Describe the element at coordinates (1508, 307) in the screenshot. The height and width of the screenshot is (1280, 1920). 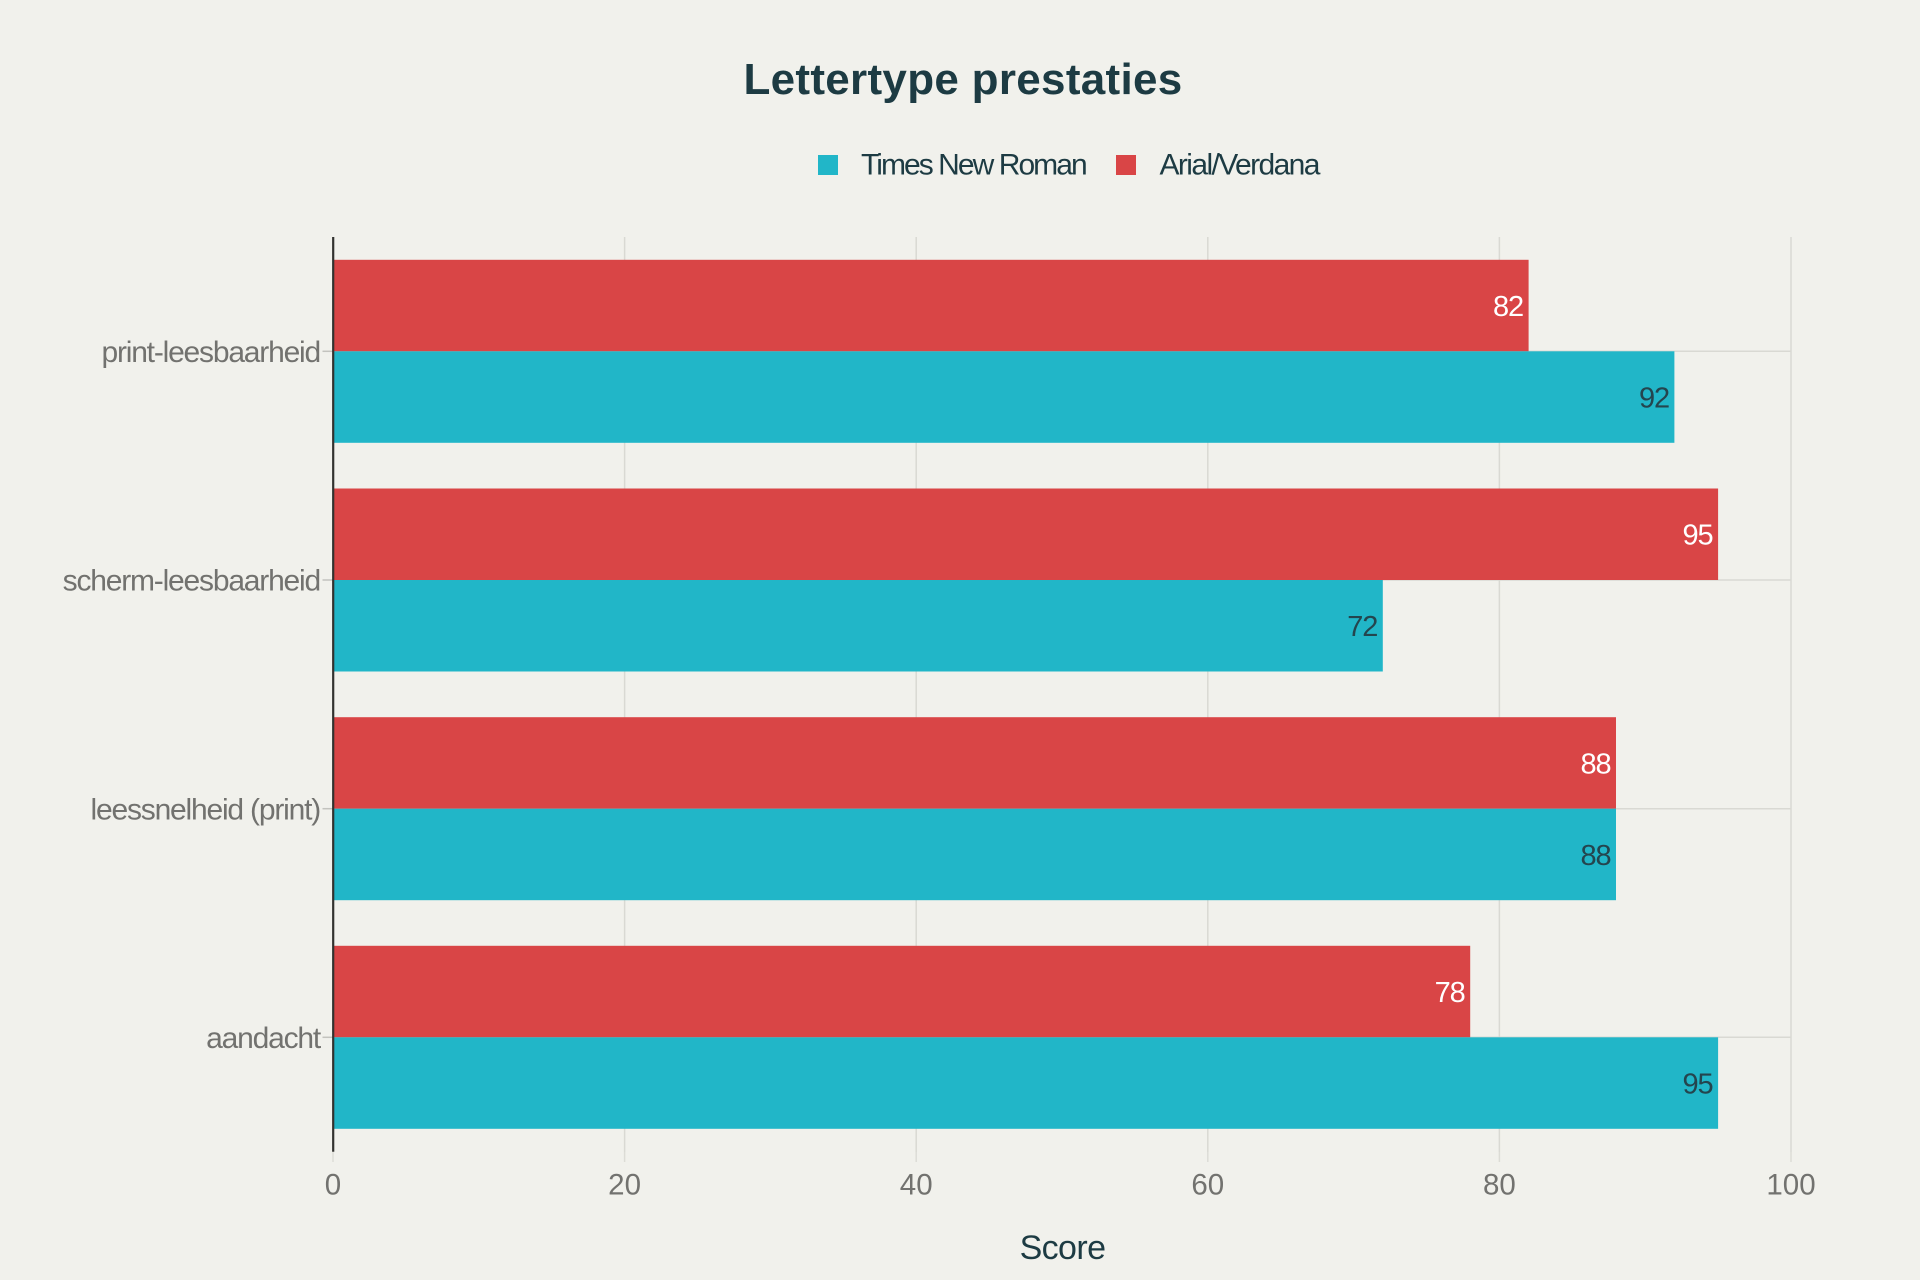
I see `svg-text: 82` at that location.